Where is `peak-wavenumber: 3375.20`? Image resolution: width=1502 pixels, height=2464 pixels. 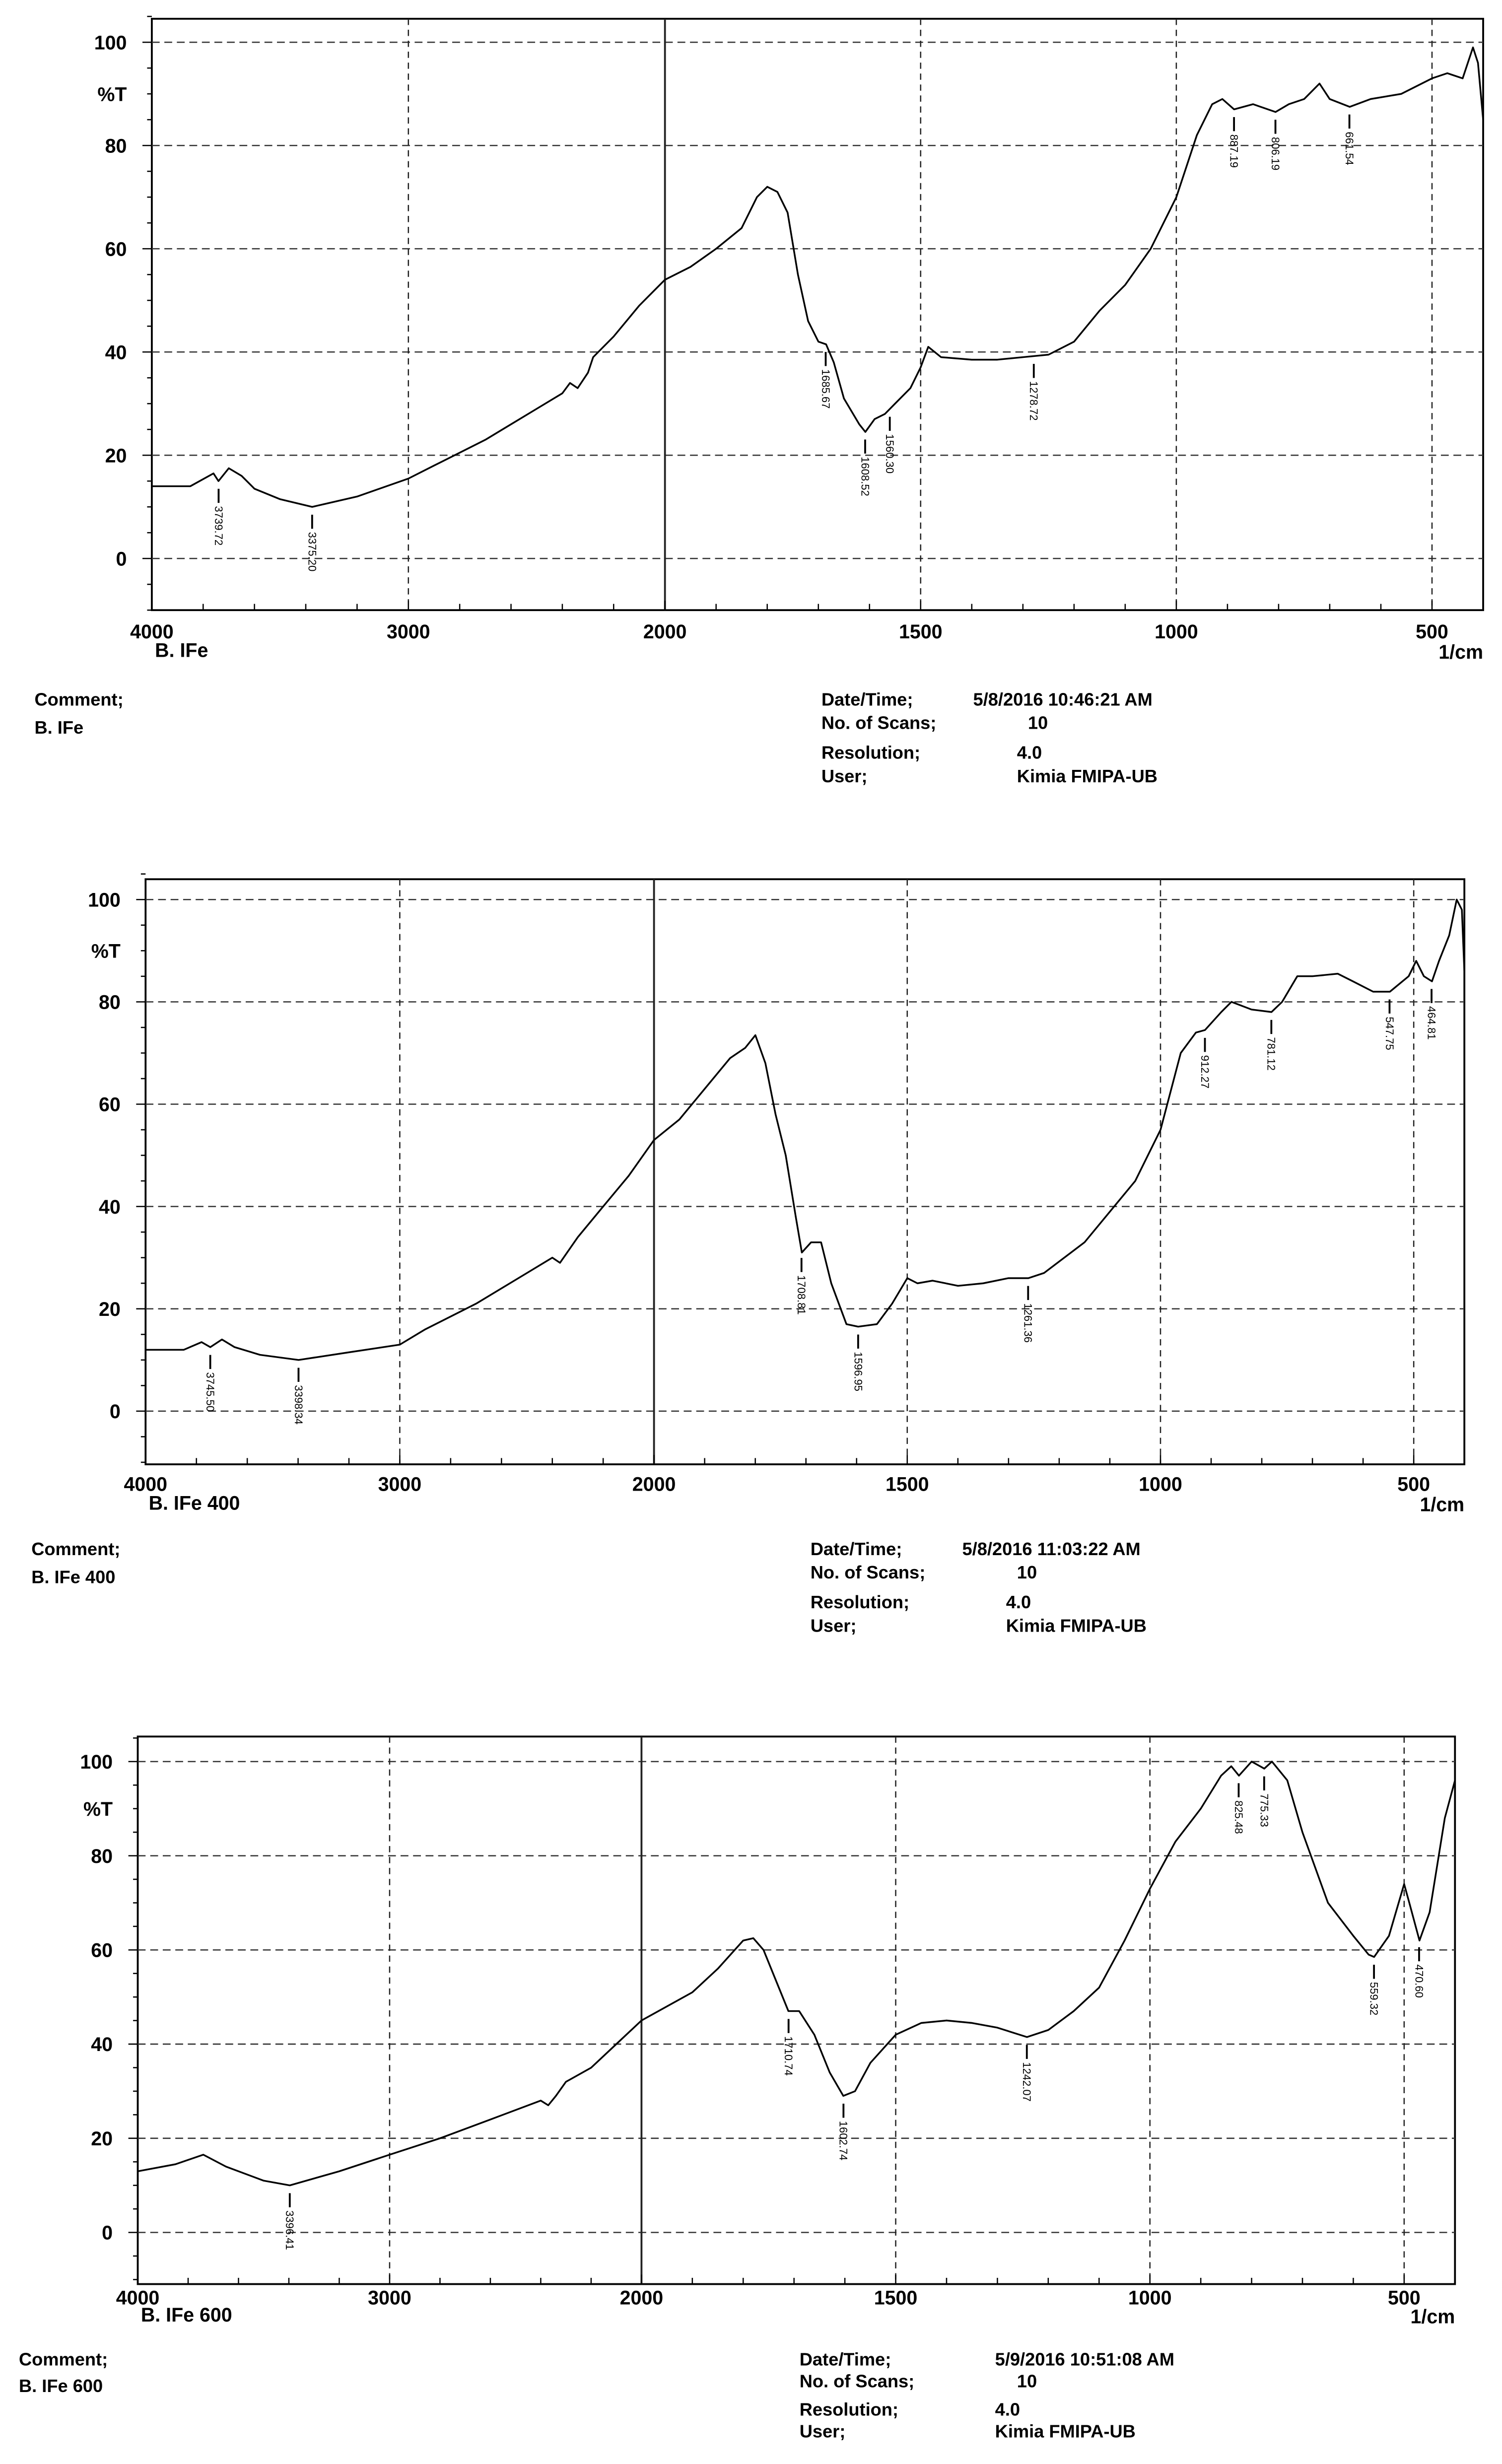
peak-wavenumber: 3375.20 is located at coordinates (312, 552).